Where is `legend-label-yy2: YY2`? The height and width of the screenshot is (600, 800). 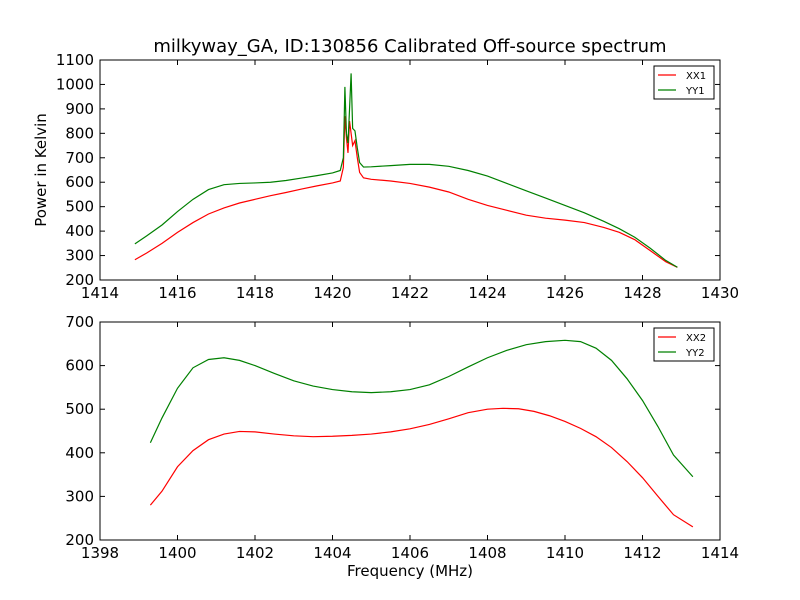
legend-label-yy2: YY2 is located at coordinates (695, 353).